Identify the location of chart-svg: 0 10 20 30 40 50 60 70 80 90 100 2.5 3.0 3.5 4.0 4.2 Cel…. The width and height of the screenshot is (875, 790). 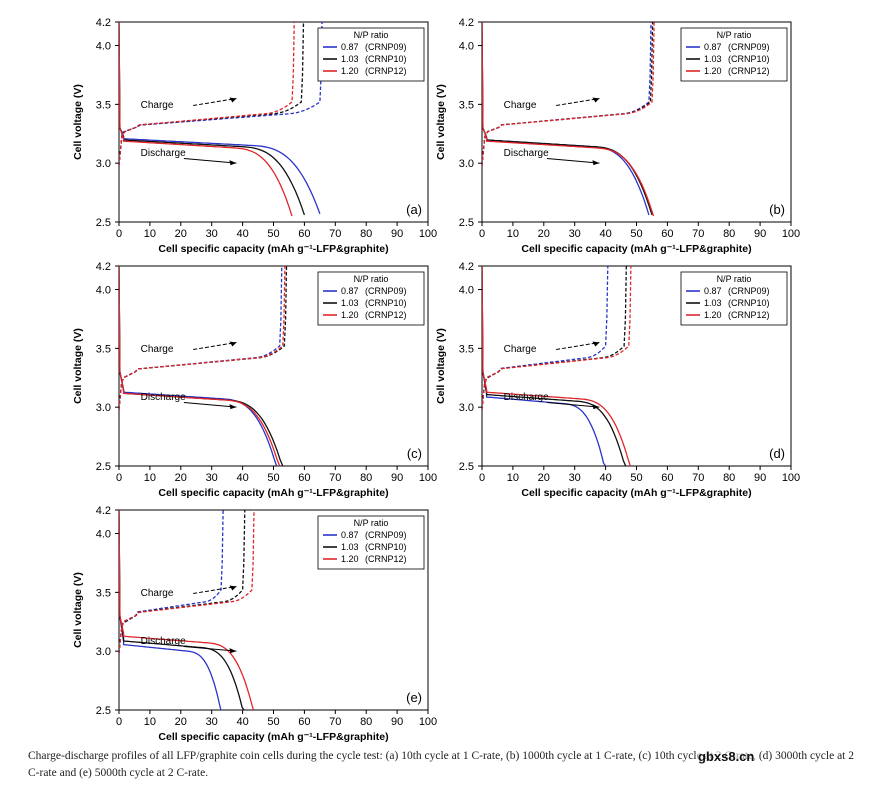
(254, 624).